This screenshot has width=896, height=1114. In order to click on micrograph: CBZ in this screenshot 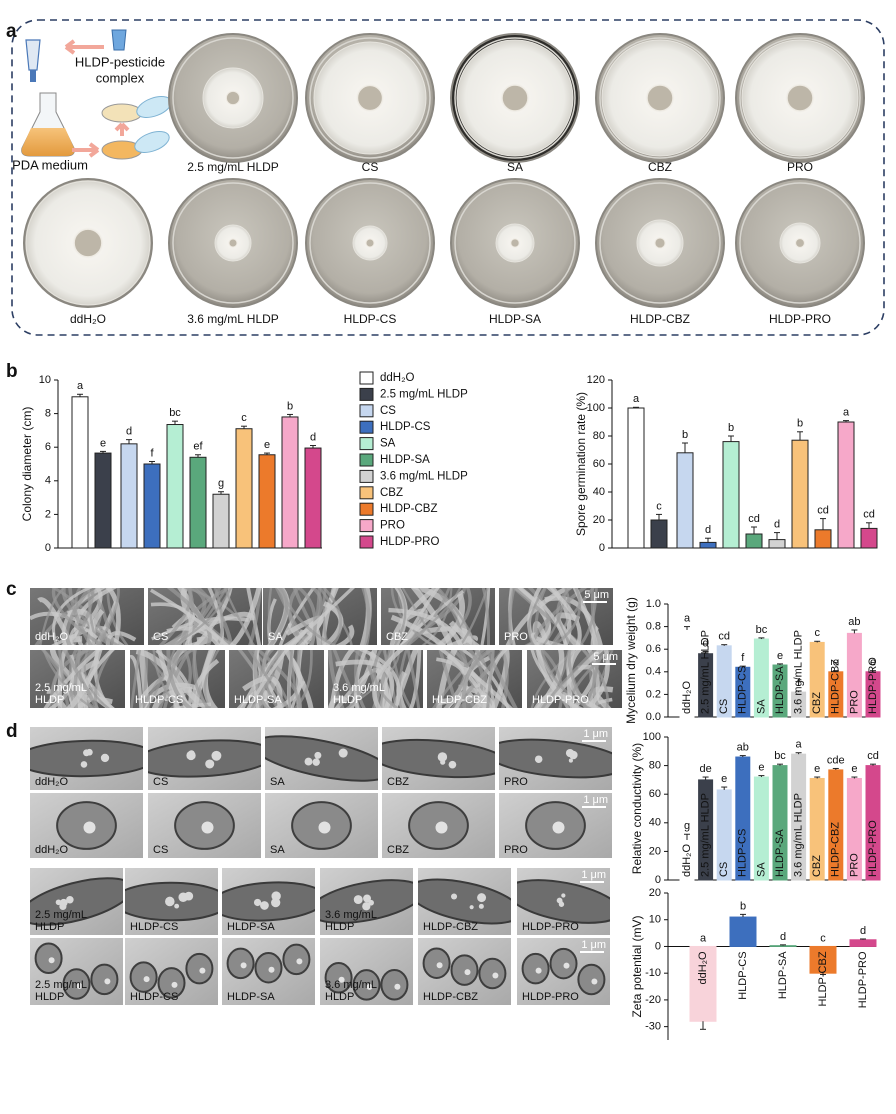, I will do `click(438, 825)`.